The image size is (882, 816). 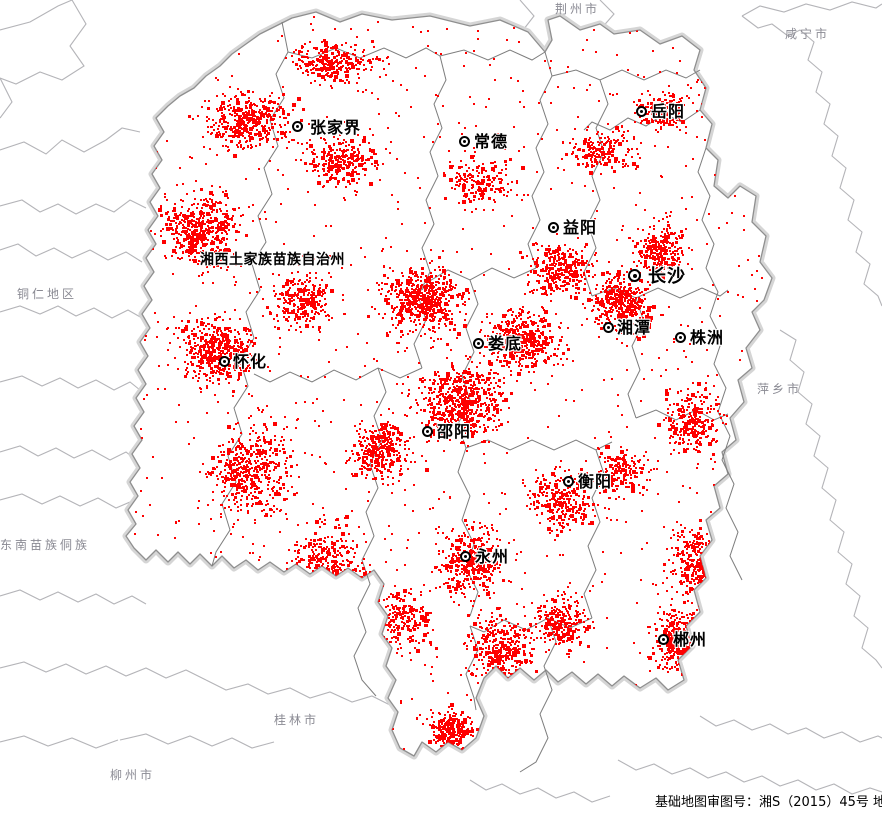 What do you see at coordinates (634, 327) in the screenshot?
I see `city-label-湘潭: 湘潭` at bounding box center [634, 327].